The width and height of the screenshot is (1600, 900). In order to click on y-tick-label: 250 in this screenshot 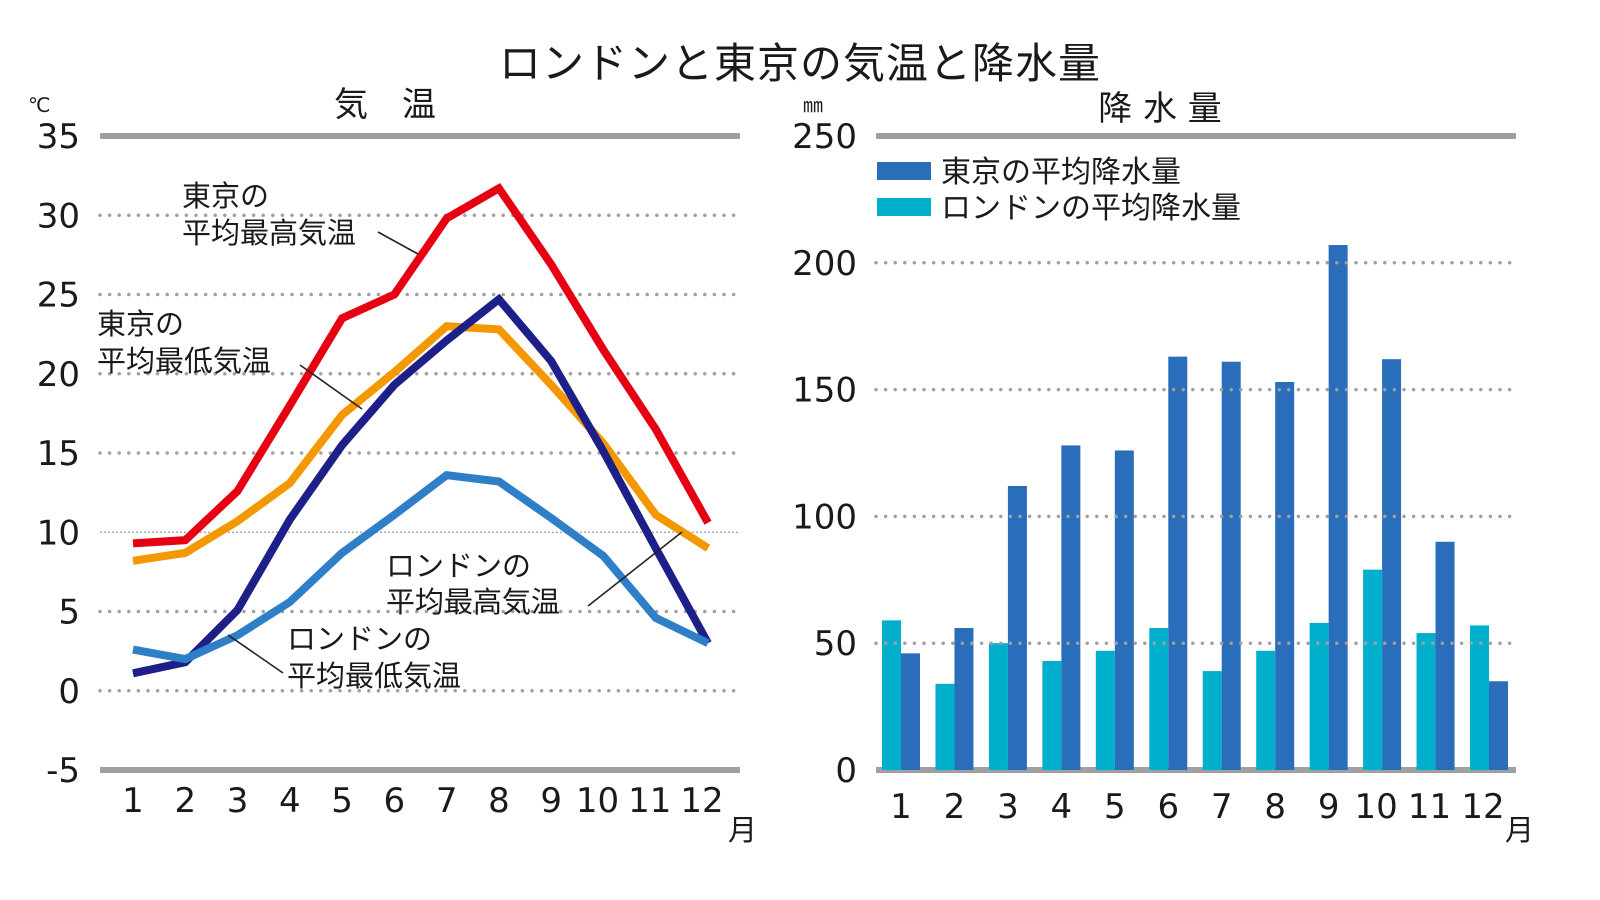, I will do `click(824, 137)`.